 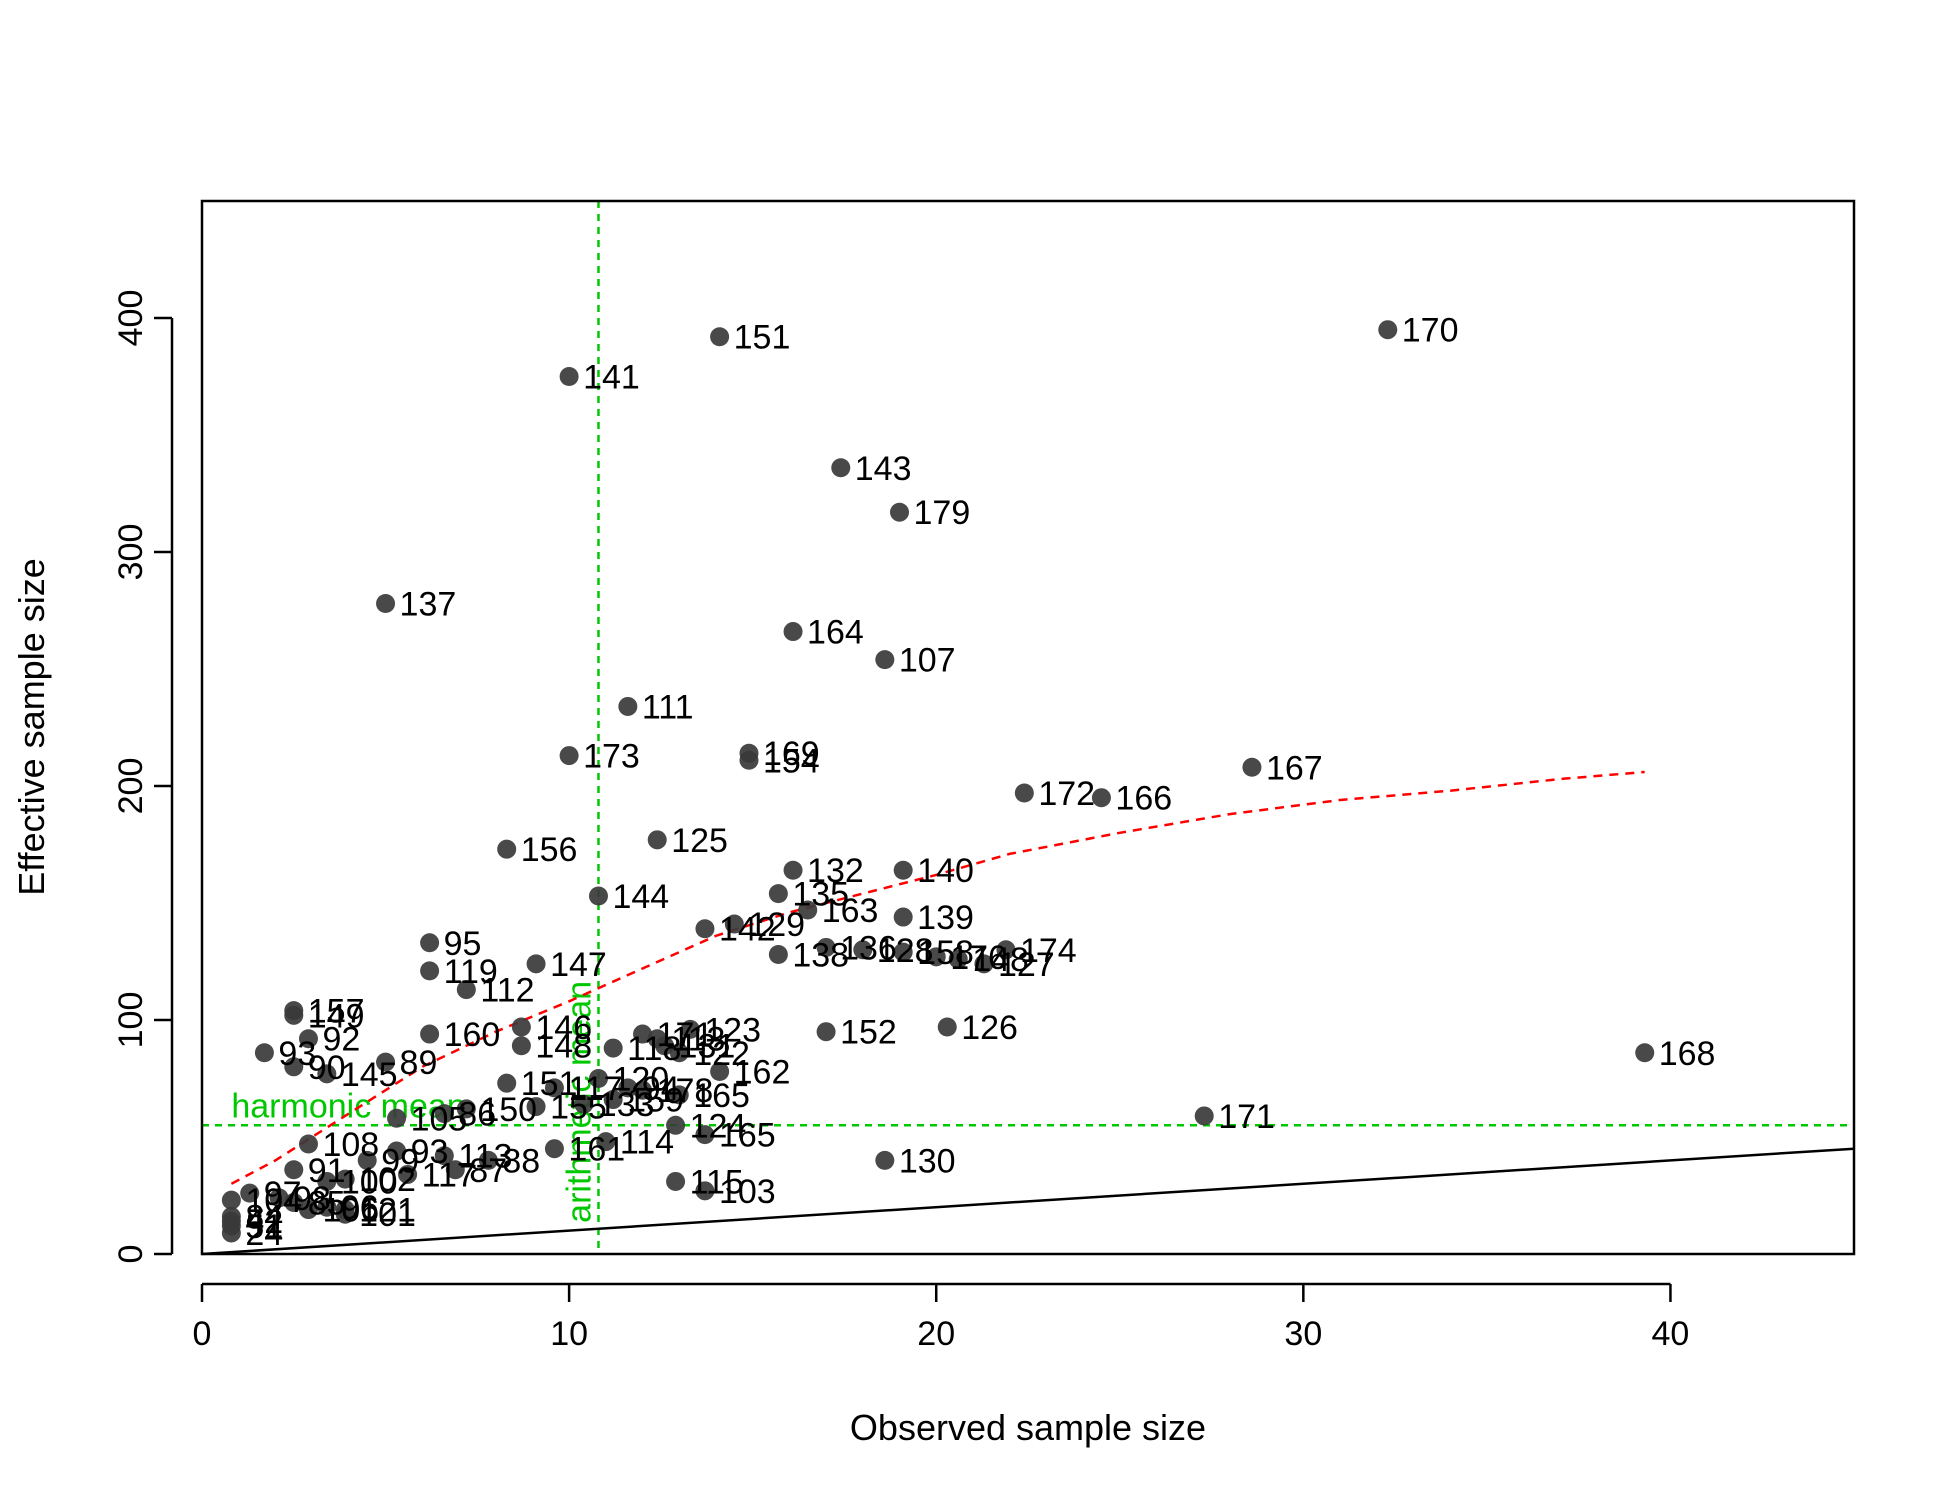 I want to click on point-label: 119, so click(x=471, y=972).